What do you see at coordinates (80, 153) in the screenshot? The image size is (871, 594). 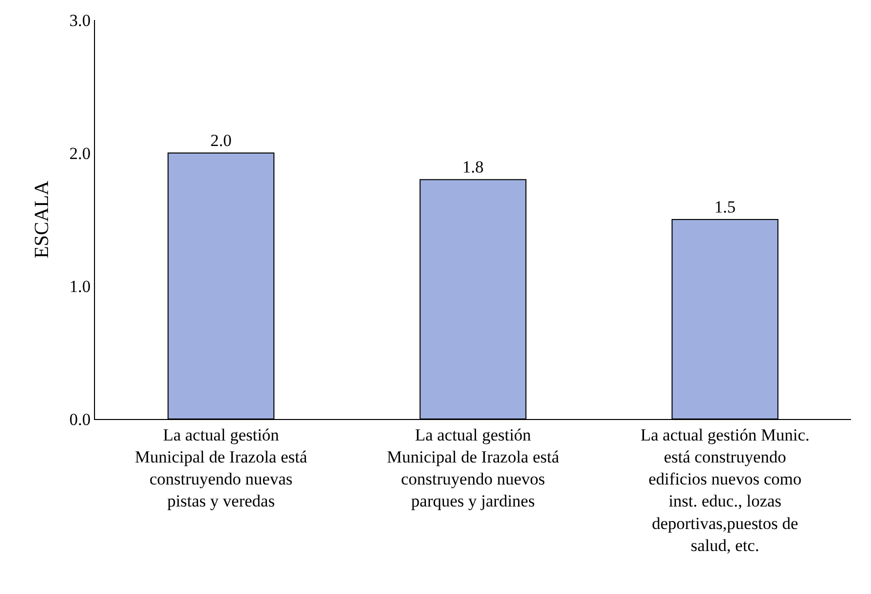 I see `y-tick-label: 2.0` at bounding box center [80, 153].